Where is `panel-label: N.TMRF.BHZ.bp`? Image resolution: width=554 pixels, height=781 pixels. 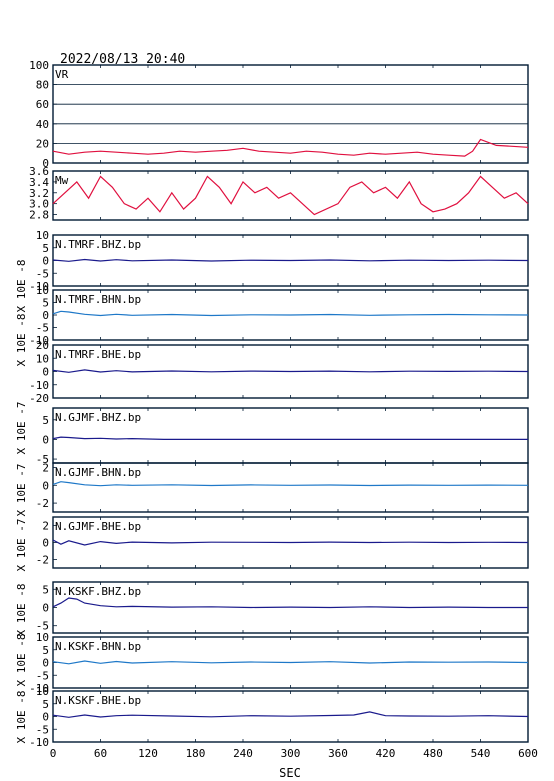 panel-label: N.TMRF.BHZ.bp is located at coordinates (98, 244).